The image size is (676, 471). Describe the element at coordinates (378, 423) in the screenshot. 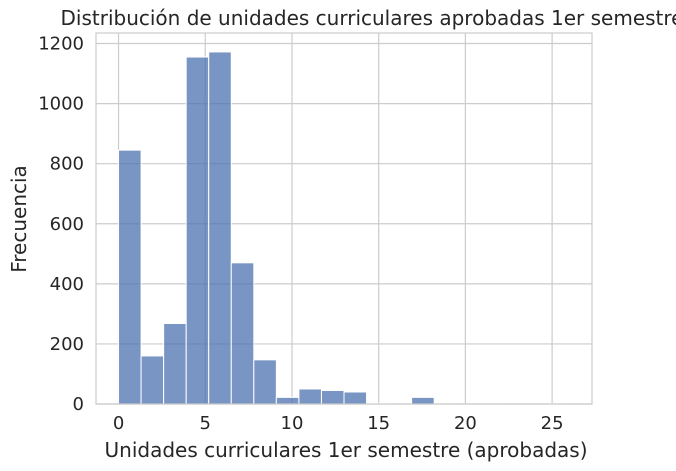

I see `x-tick-label: 15` at that location.